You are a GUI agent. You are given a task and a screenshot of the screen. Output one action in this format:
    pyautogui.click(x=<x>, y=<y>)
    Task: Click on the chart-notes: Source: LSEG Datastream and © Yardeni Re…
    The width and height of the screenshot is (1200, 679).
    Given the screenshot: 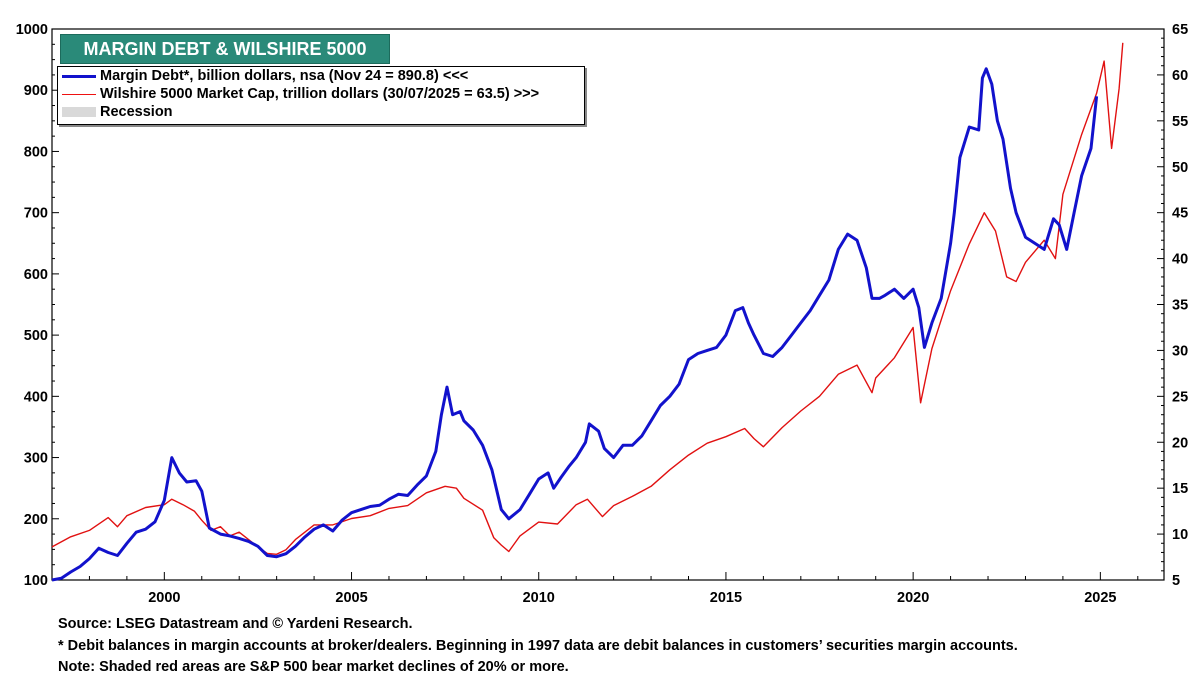 What is the action you would take?
    pyautogui.click(x=538, y=646)
    